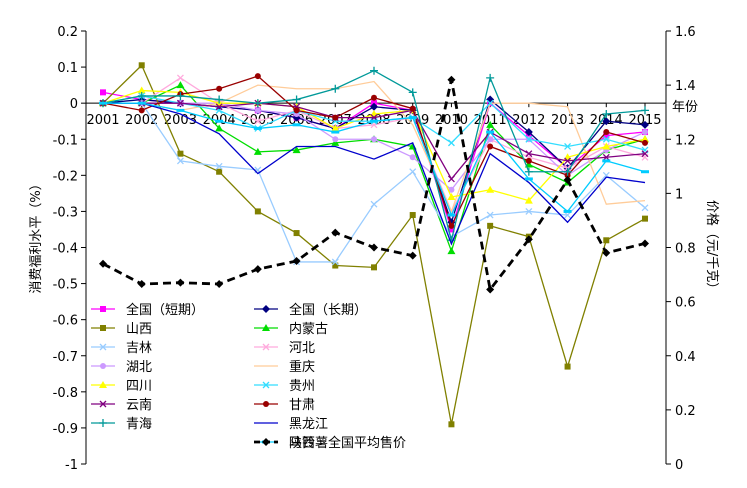 The height and width of the screenshot is (488, 747). I want to click on left-tick-label: -0.8, so click(65, 393).